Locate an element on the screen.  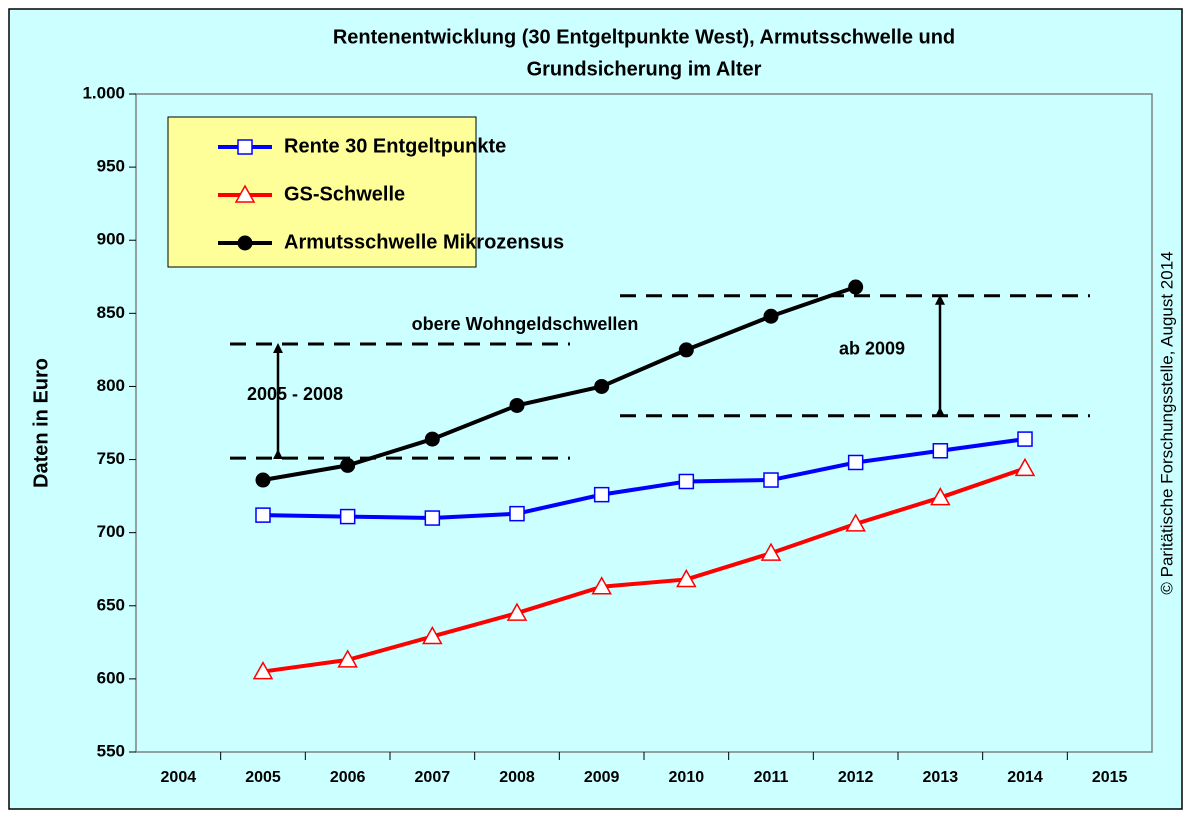
y-tick-label: 800 is located at coordinates (111, 385).